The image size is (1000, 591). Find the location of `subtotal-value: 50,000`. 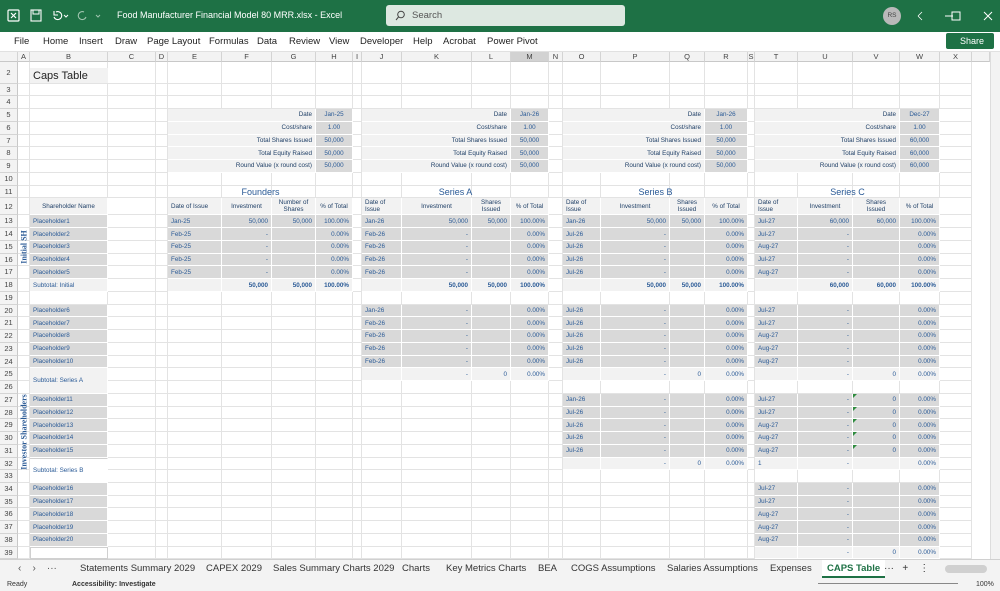

subtotal-value: 50,000 is located at coordinates (635, 285).